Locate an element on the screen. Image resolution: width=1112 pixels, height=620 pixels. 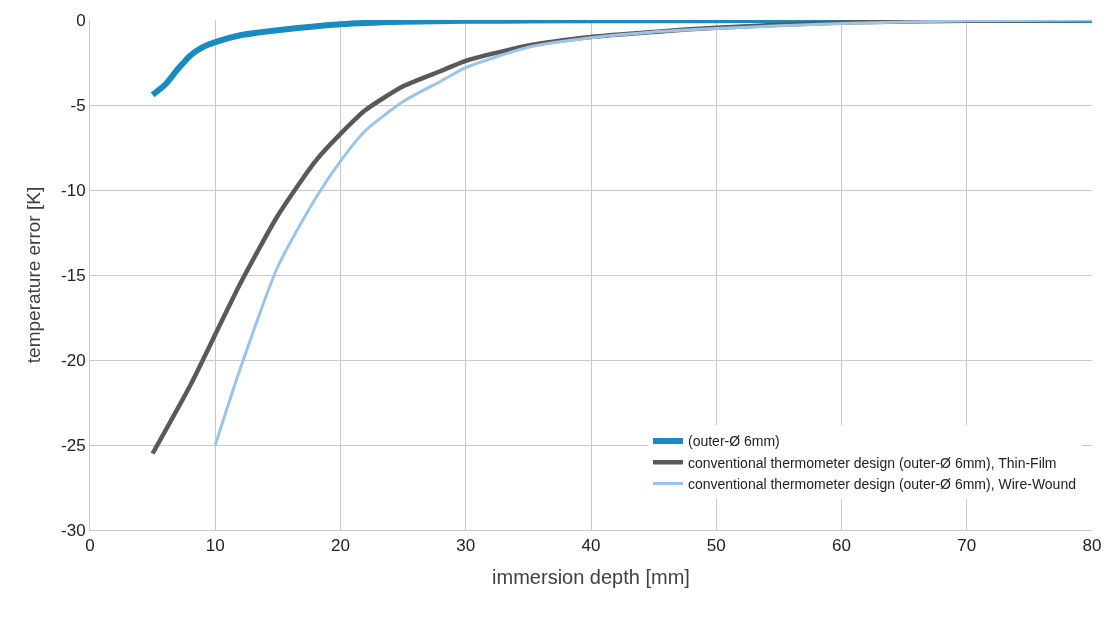
x-tick-label: 50 is located at coordinates (716, 546).